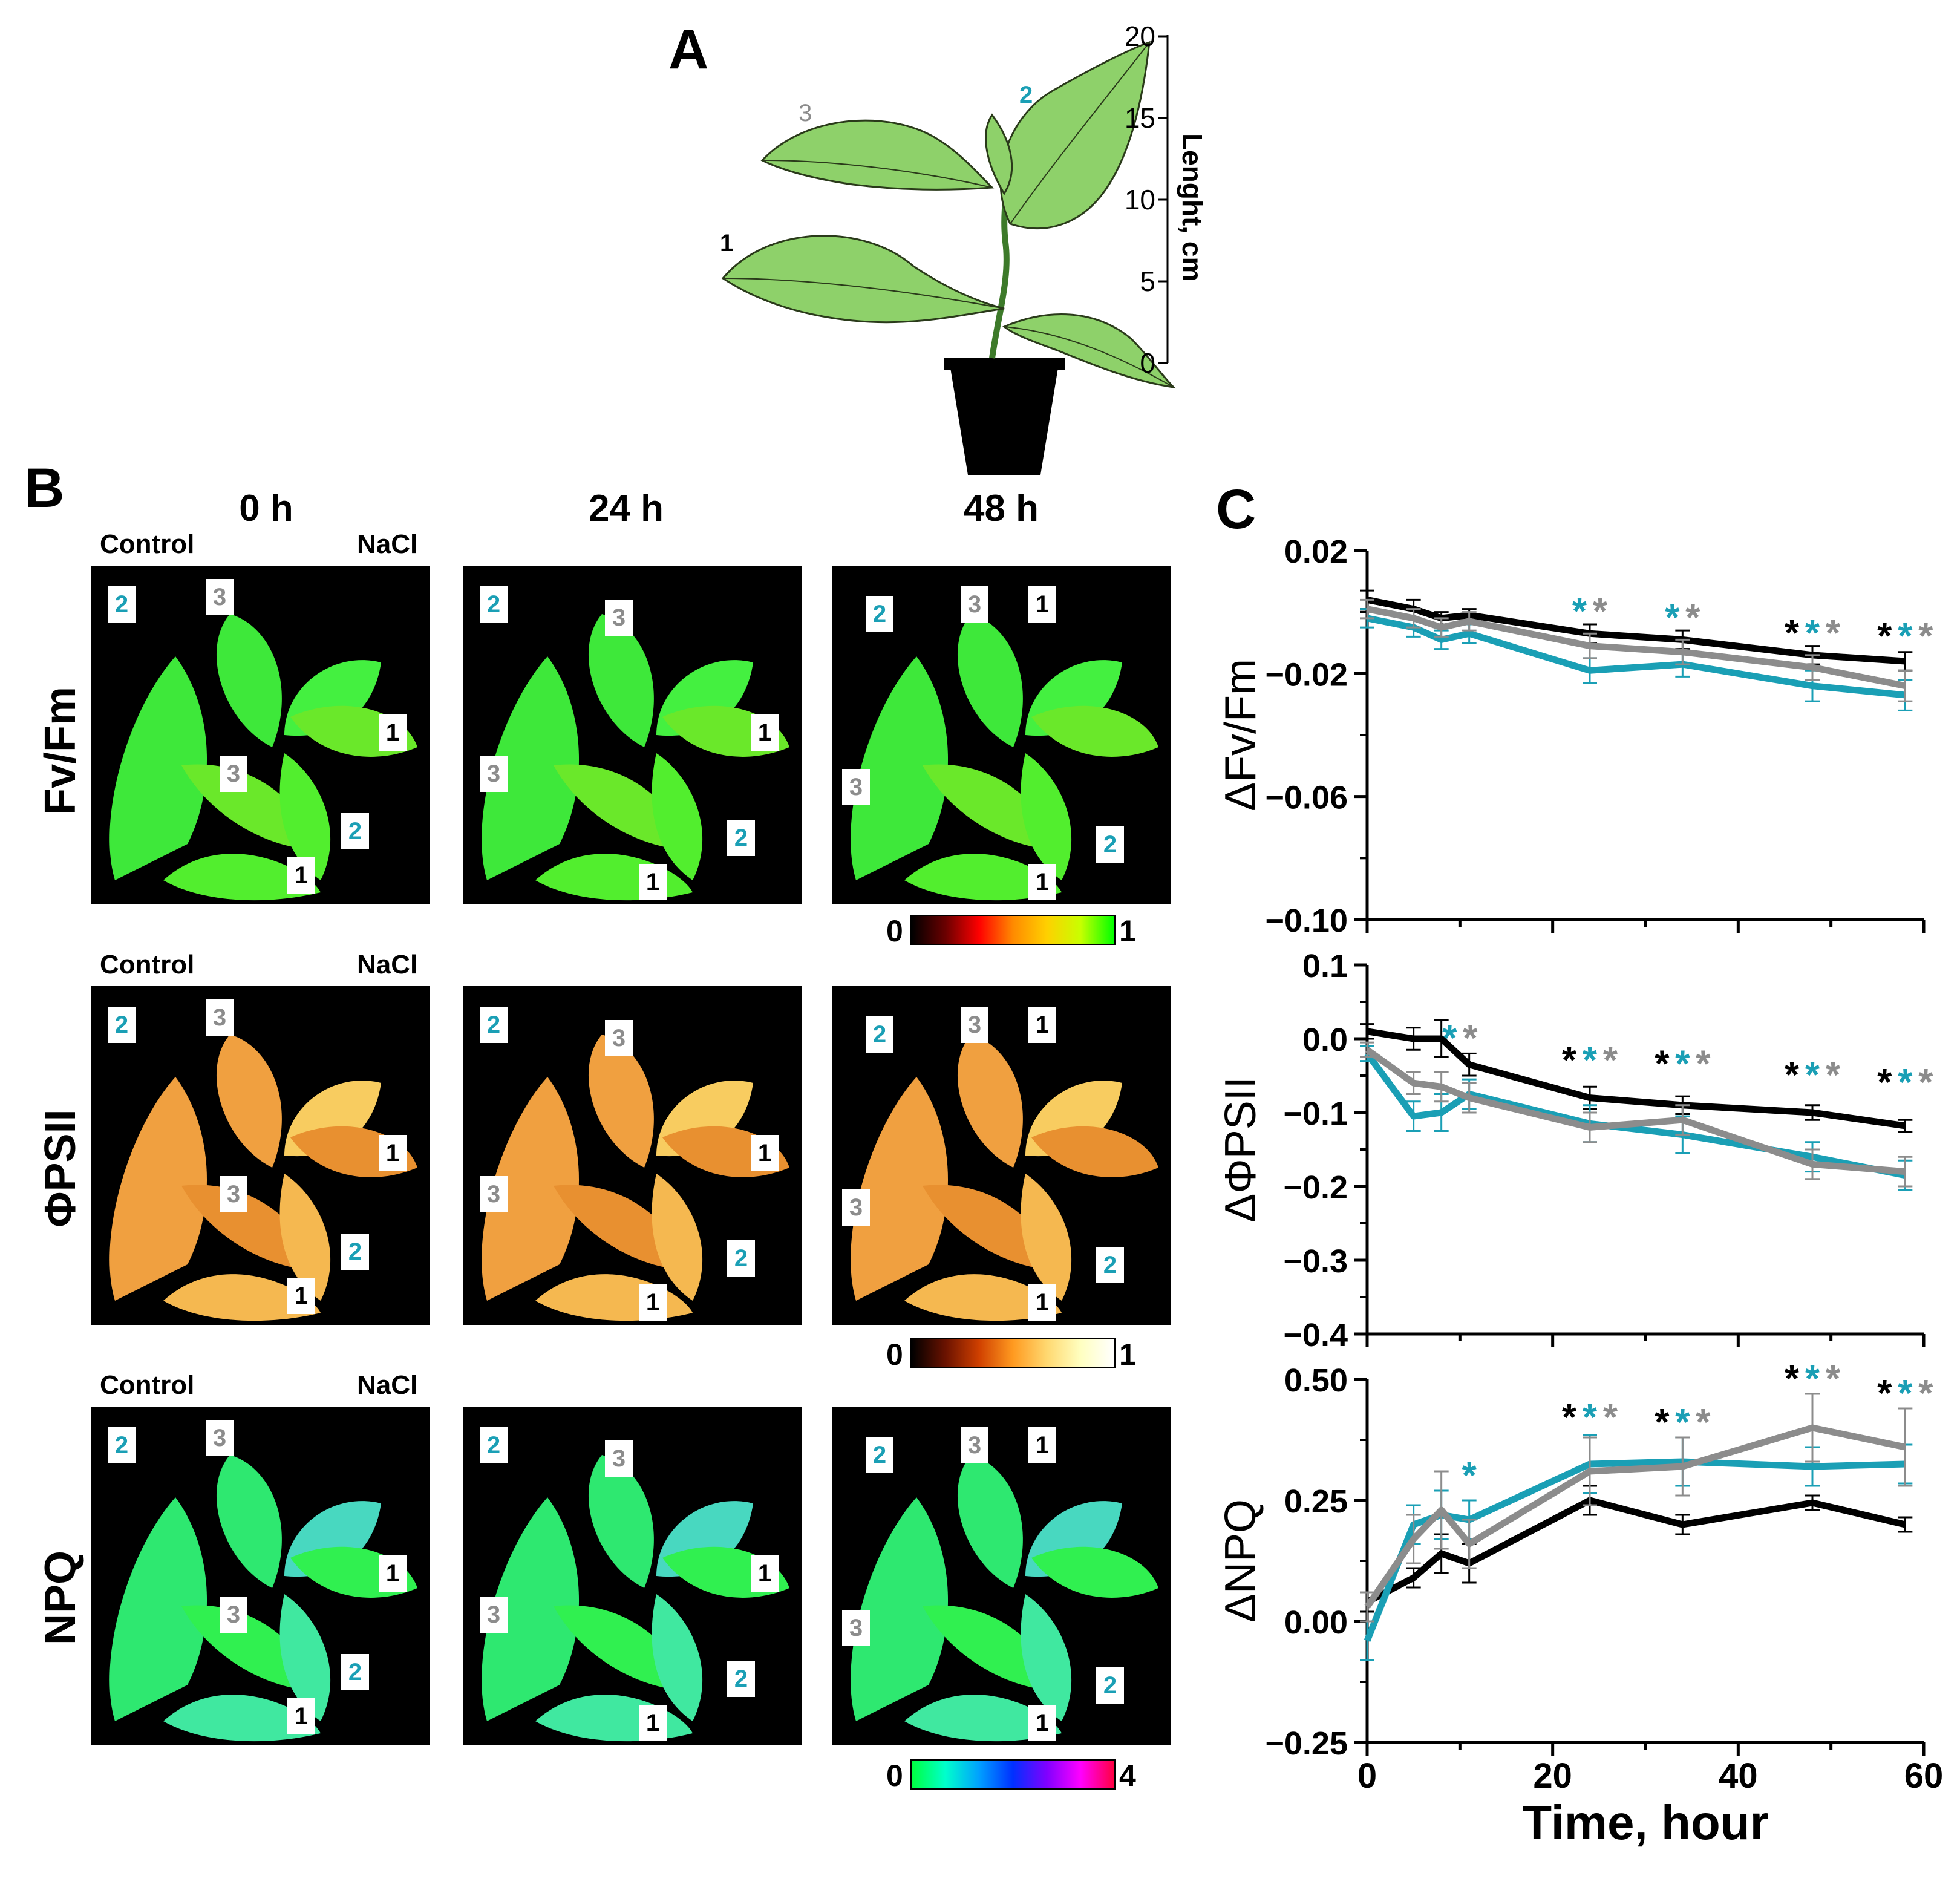 This screenshot has width=1960, height=1893. What do you see at coordinates (1013, 1353) in the screenshot?
I see `cbar-phipsii` at bounding box center [1013, 1353].